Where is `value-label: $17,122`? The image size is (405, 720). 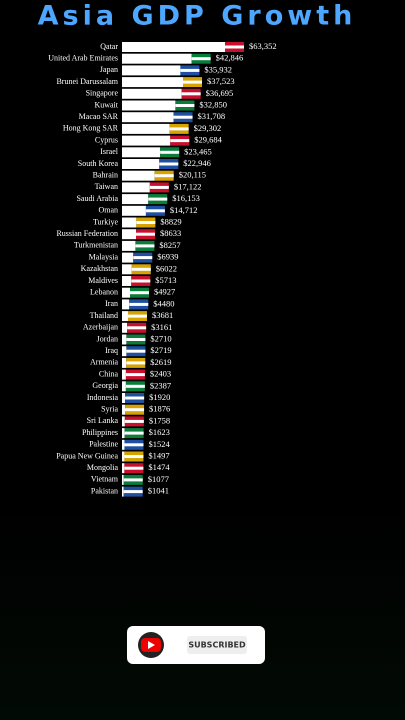 value-label: $17,122 is located at coordinates (188, 186).